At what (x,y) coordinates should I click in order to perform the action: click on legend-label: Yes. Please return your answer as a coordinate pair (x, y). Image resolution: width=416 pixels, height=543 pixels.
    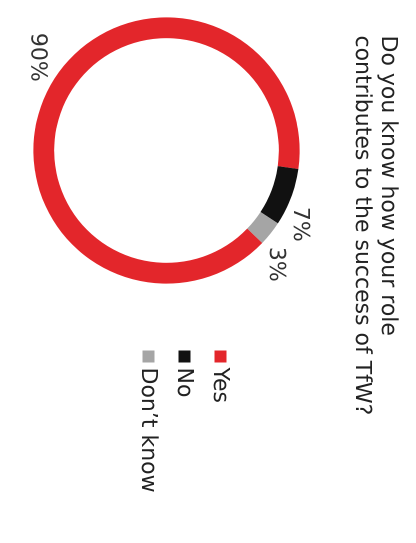
    Looking at the image, I should click on (220, 384).